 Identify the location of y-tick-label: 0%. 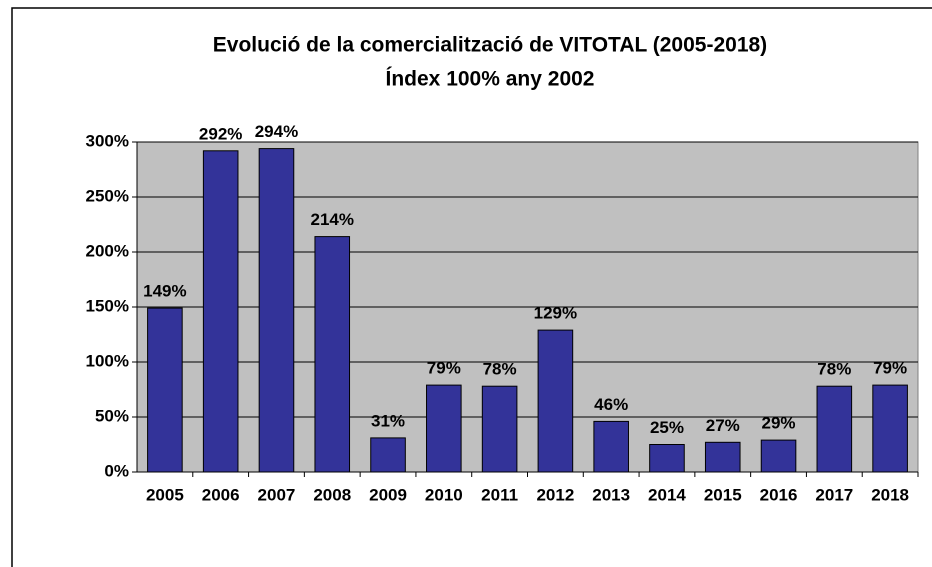
(116, 470).